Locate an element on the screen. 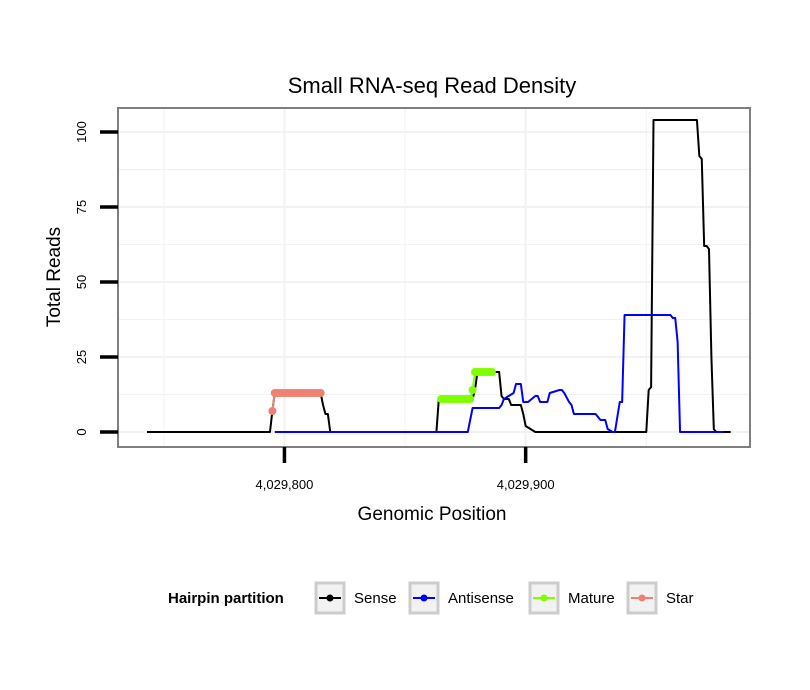 The width and height of the screenshot is (810, 690). y-axis: 0 25 50 75 100 is located at coordinates (96, 278).